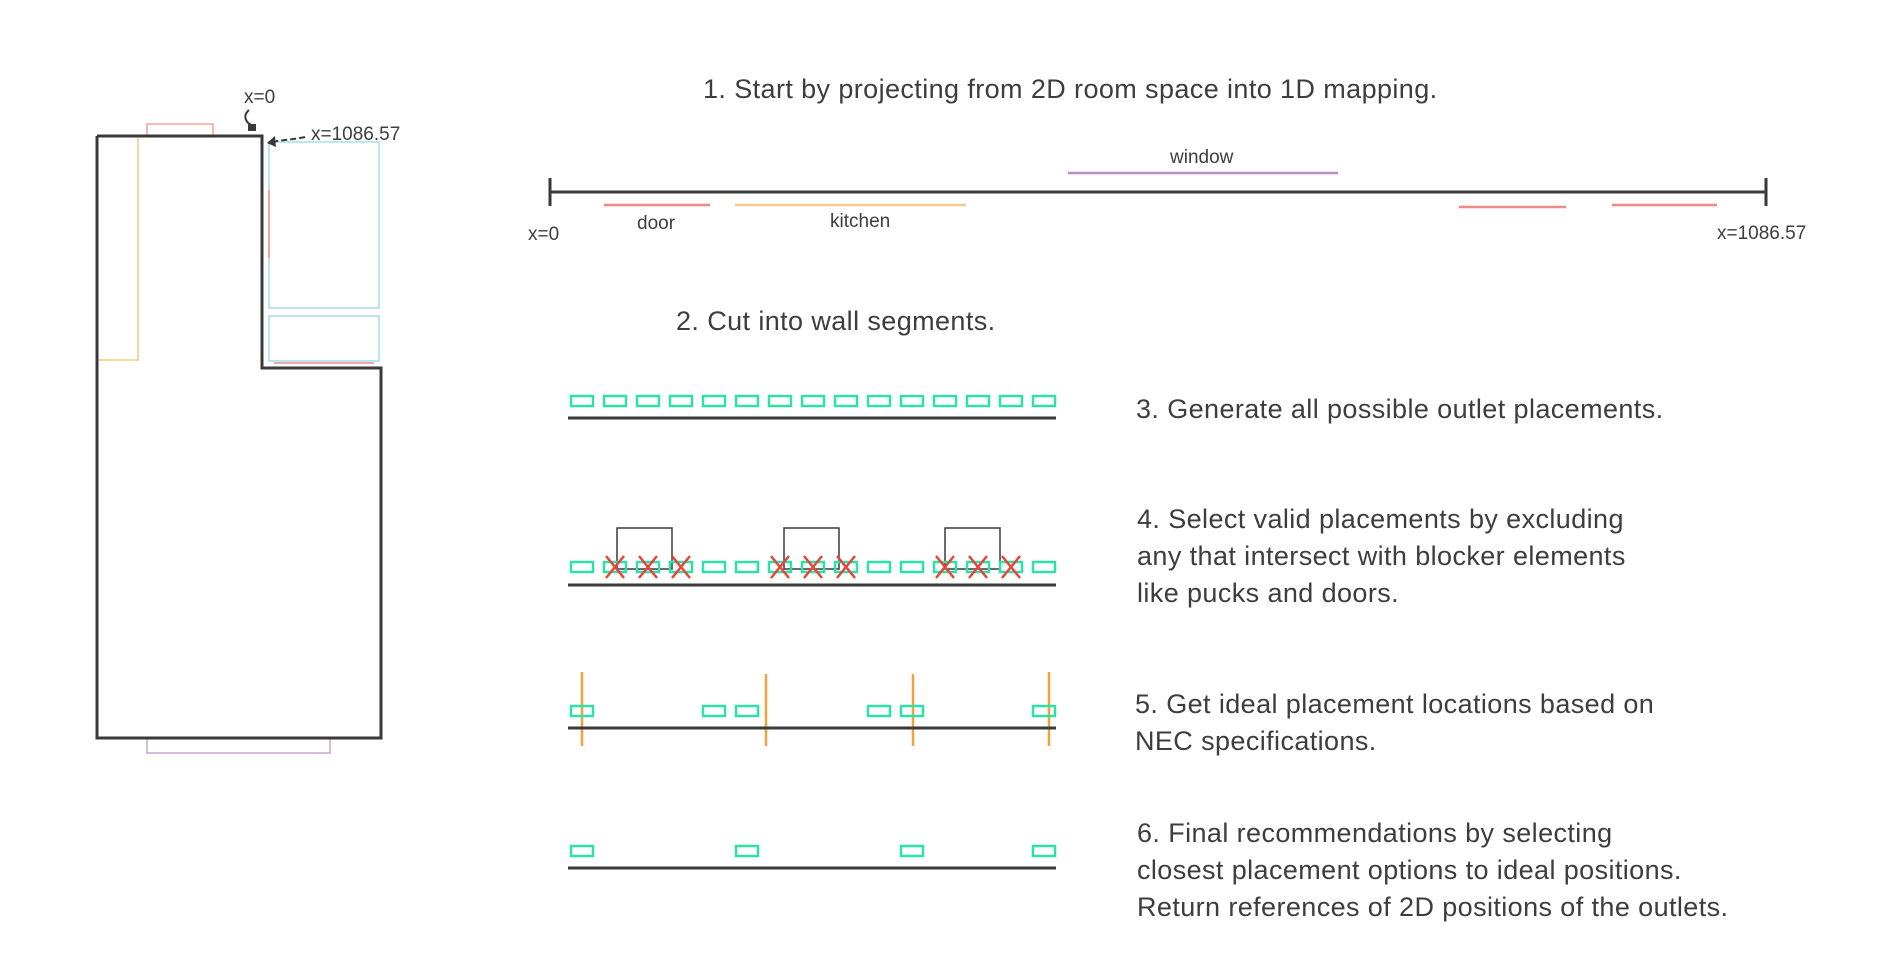  What do you see at coordinates (271, 141) in the screenshot?
I see `floorplan-end-arrowhead` at bounding box center [271, 141].